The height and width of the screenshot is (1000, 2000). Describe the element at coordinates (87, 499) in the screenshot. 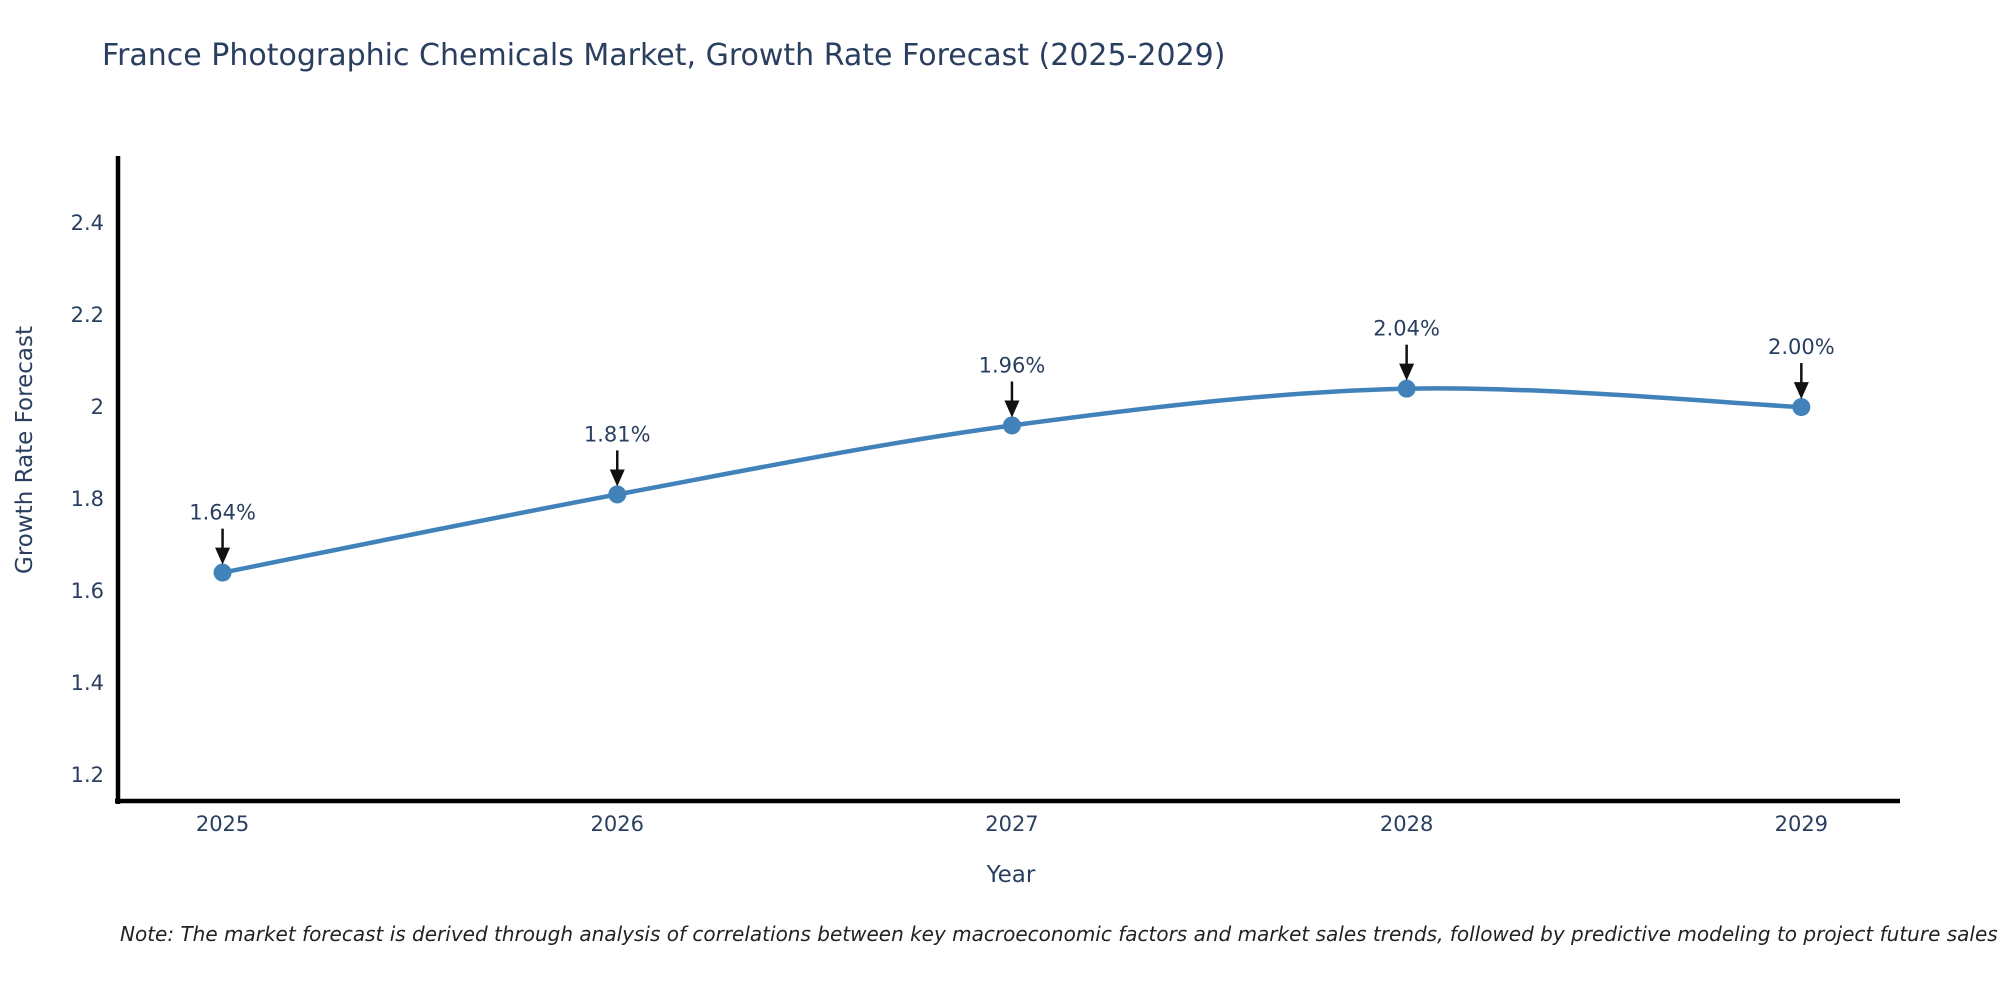

I see `y-tick-label: 1.8` at that location.